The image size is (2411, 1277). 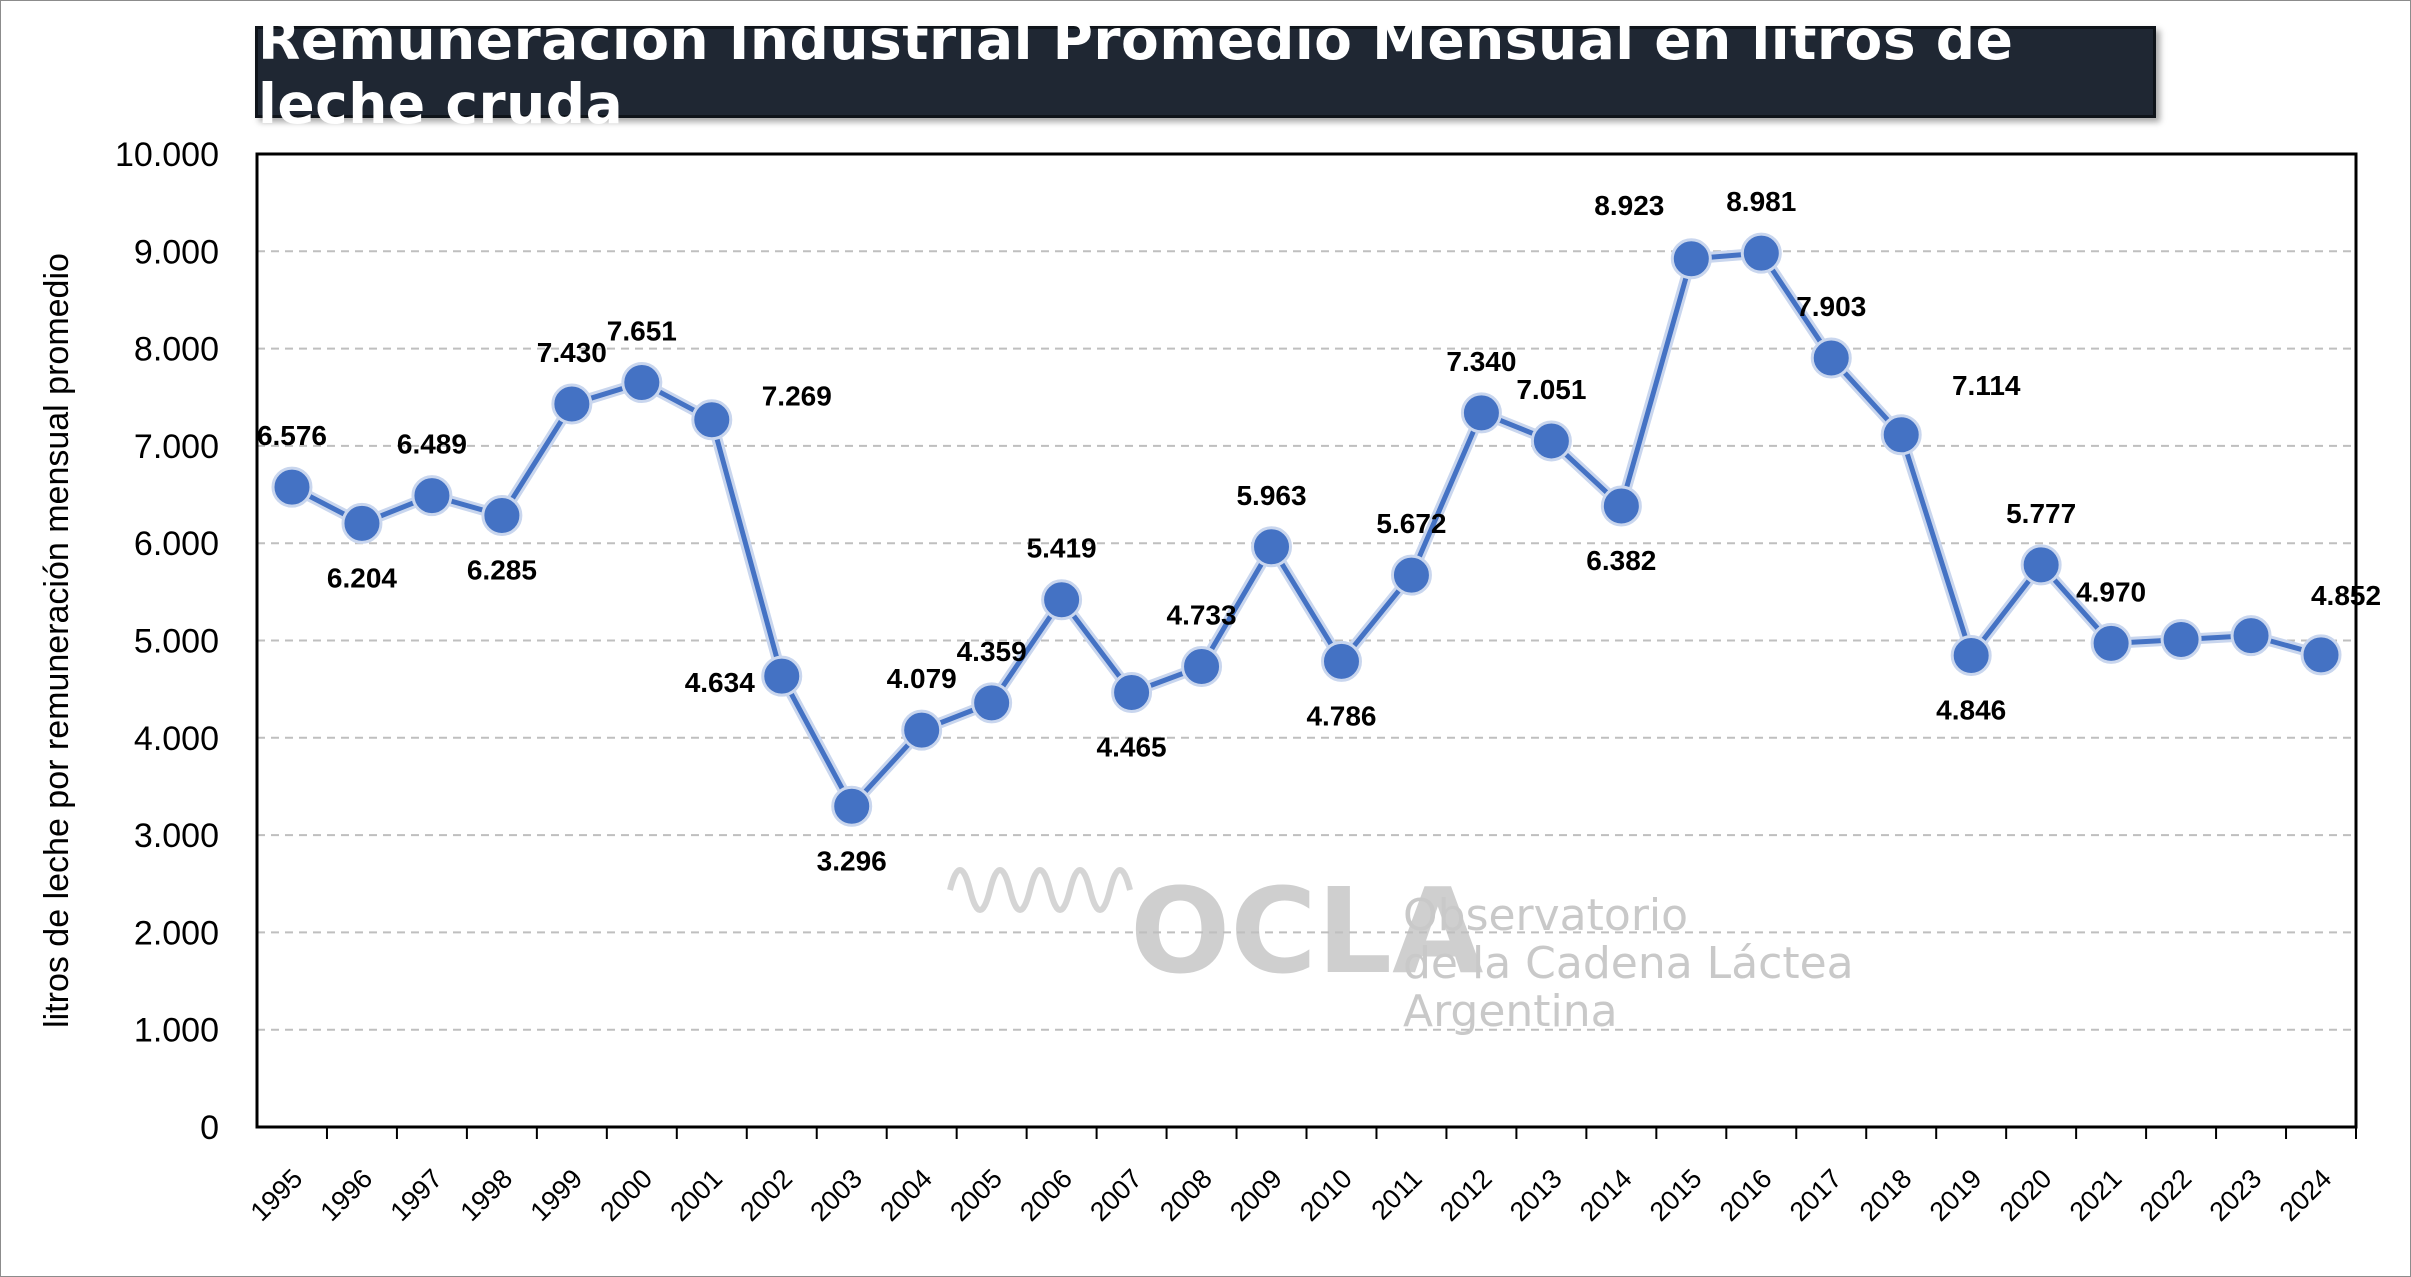 I want to click on data-label: 4.733, so click(x=1202, y=614).